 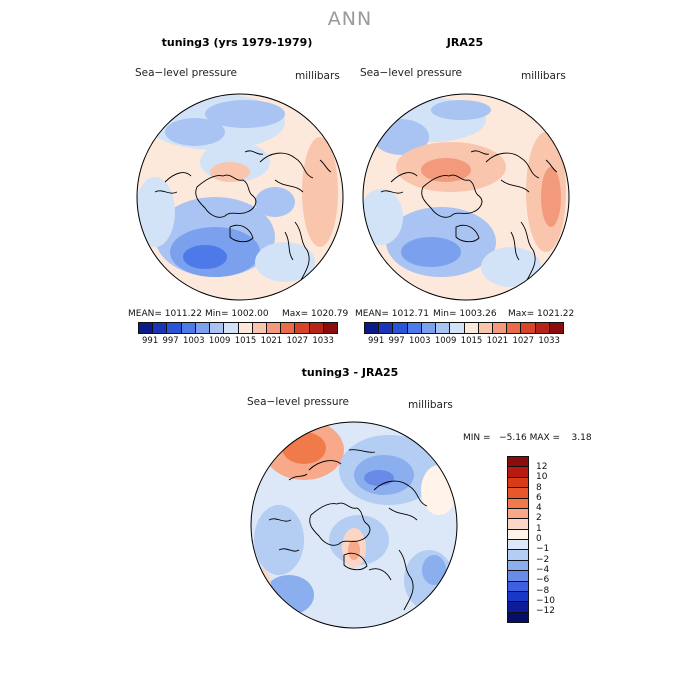 I want to click on figure-title: ANN, so click(x=350, y=19).